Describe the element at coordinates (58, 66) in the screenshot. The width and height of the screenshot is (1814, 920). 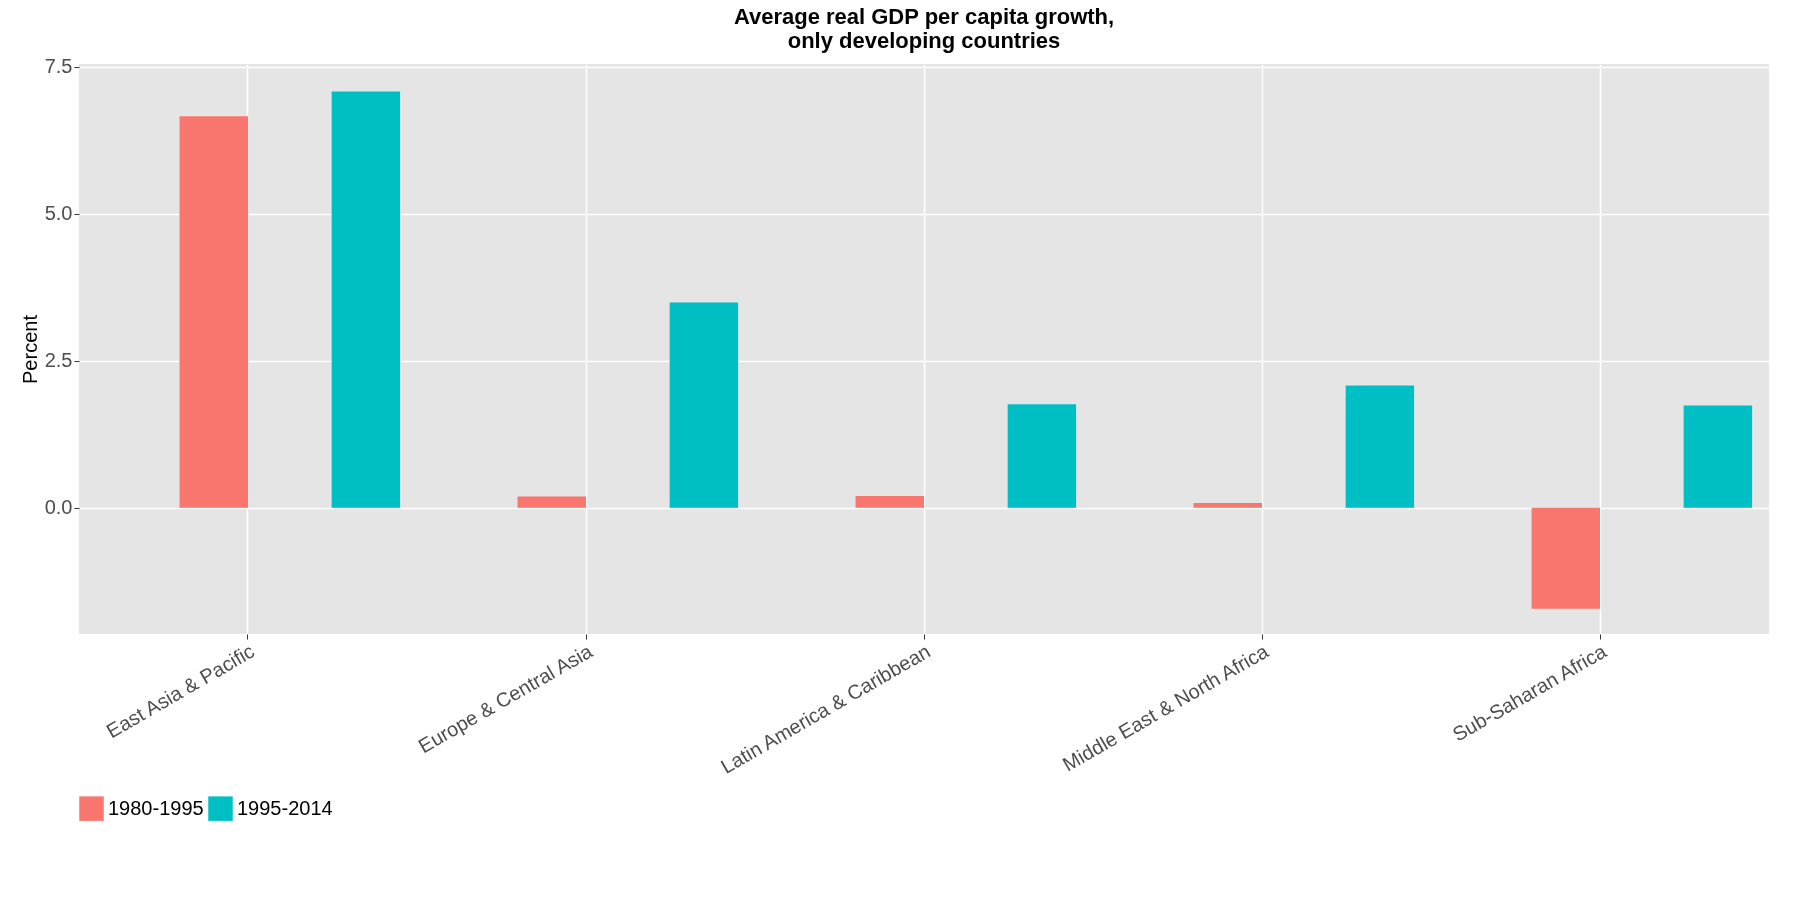
I see `y-tick-label: 7.5` at that location.